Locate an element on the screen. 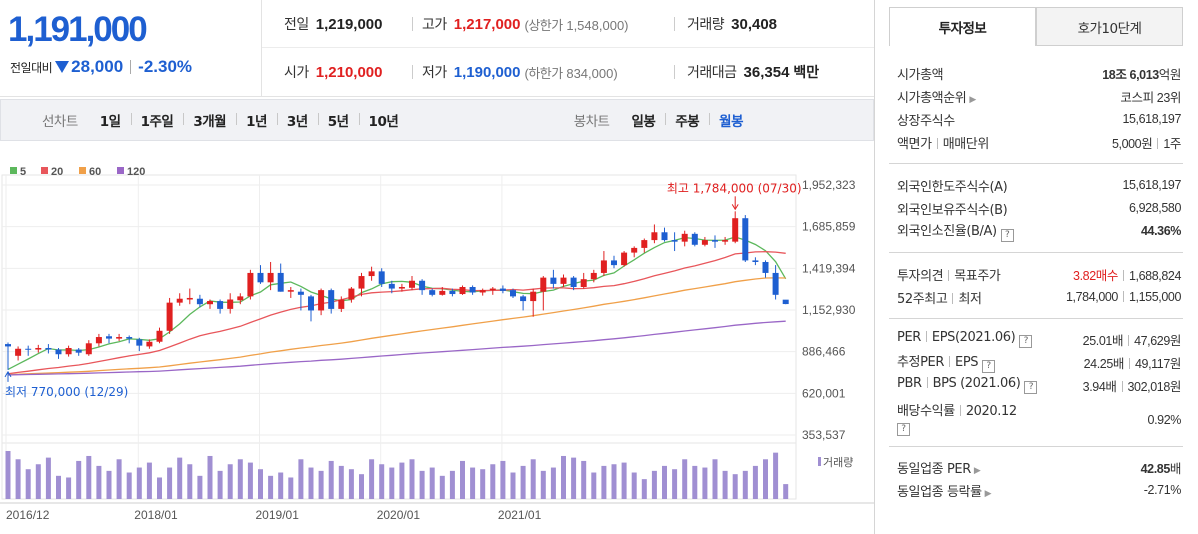 The height and width of the screenshot is (534, 1198). change-amount: 28,000 is located at coordinates (97, 66).